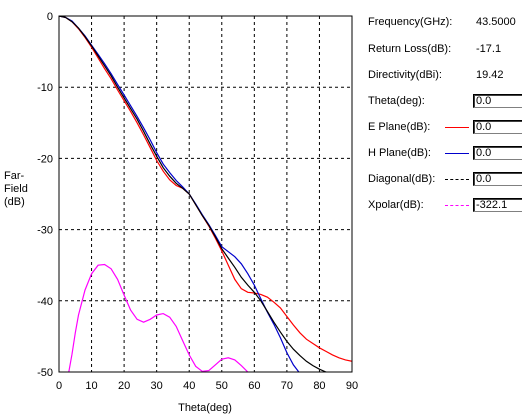 The height and width of the screenshot is (415, 522). What do you see at coordinates (222, 386) in the screenshot?
I see `x-tick-label: 50` at bounding box center [222, 386].